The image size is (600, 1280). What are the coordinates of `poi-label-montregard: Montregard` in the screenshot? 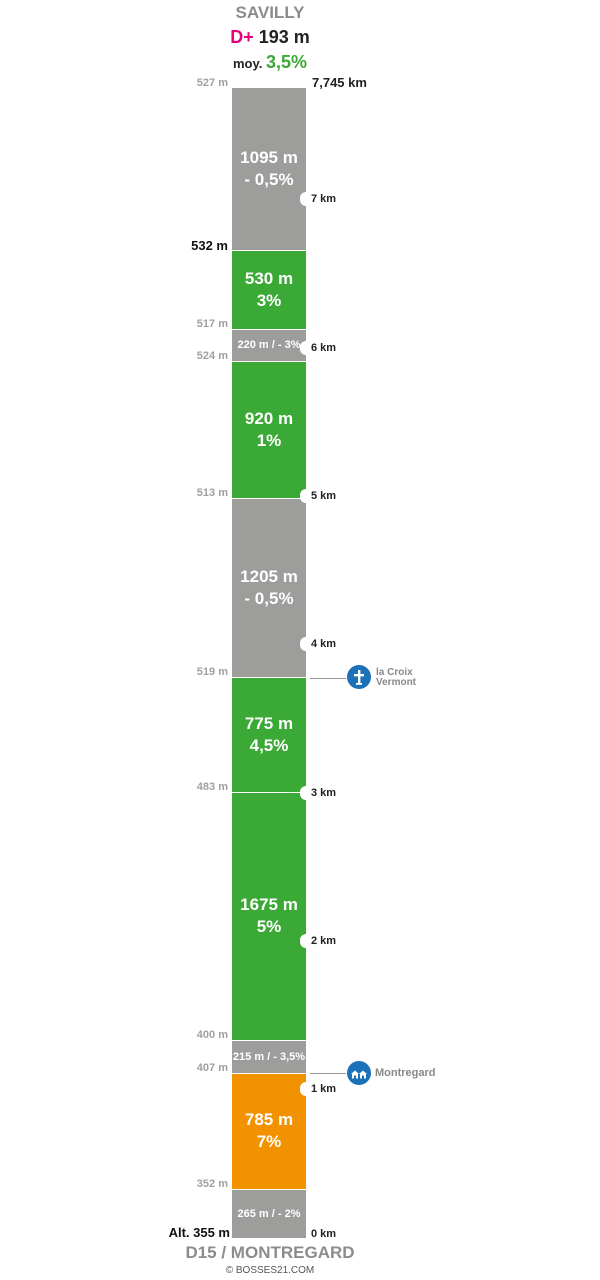 It's located at (405, 1073).